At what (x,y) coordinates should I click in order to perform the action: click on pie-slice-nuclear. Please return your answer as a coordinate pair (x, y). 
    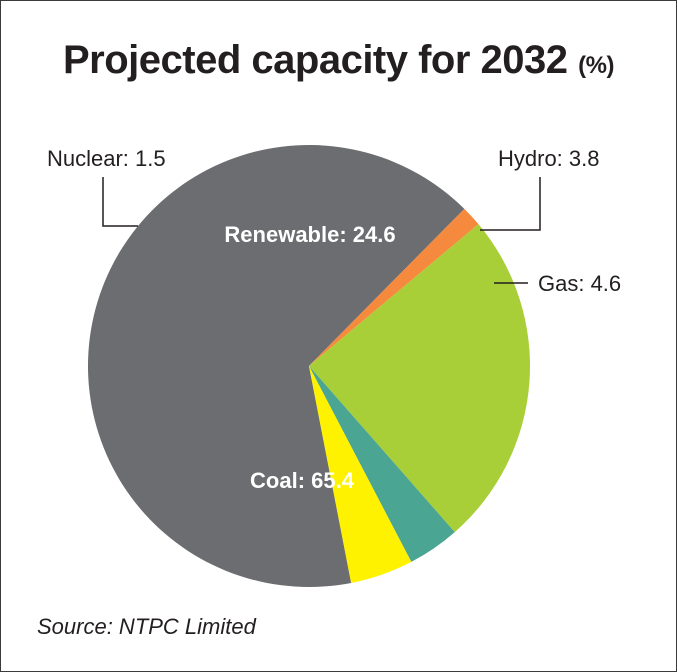
    Looking at the image, I should click on (394, 287).